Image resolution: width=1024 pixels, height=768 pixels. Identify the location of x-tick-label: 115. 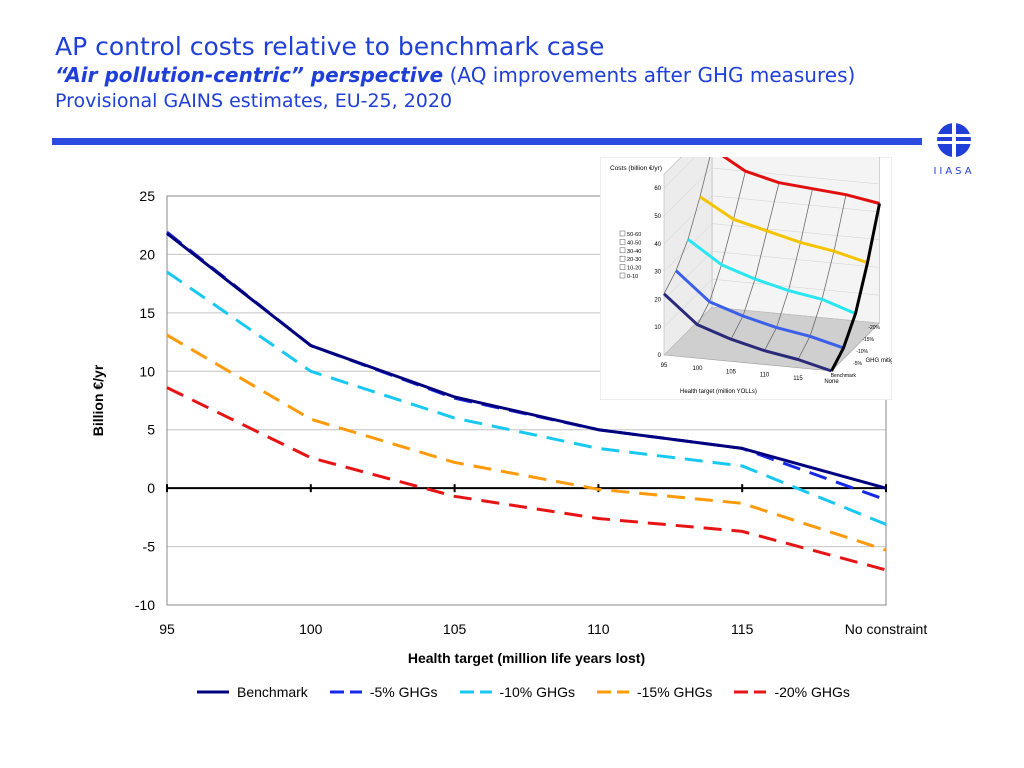
(742, 629).